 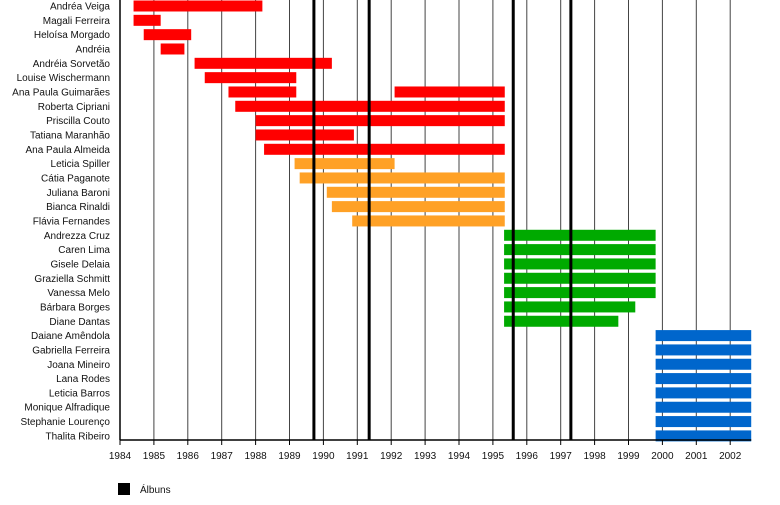 I want to click on member-label: Ana Paula Guimarães, so click(x=61, y=92).